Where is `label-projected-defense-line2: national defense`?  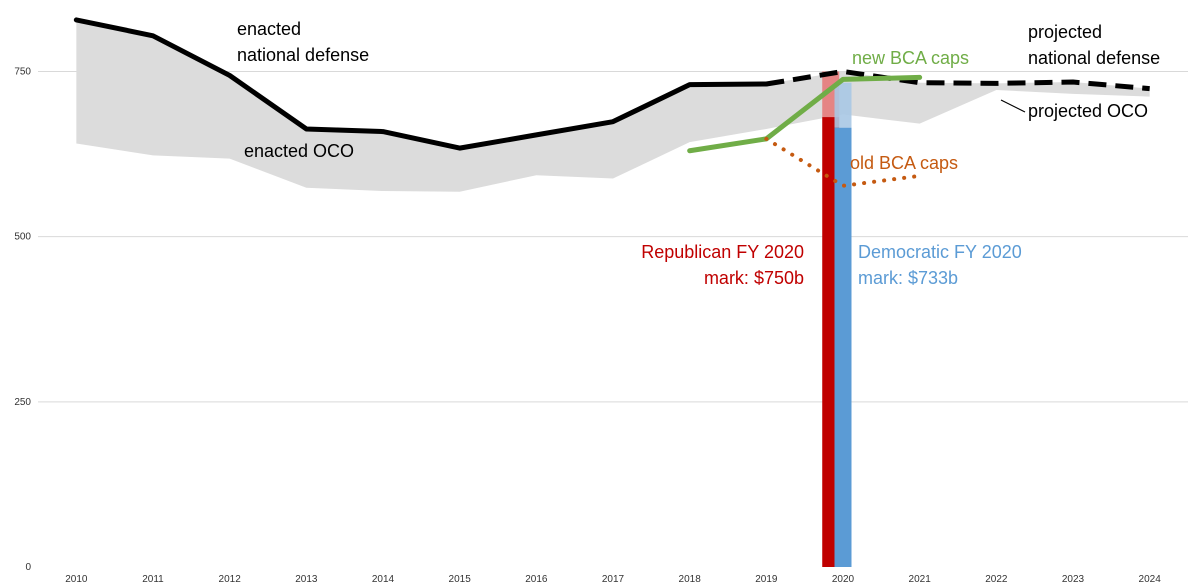
label-projected-defense-line2: national defense is located at coordinates (1094, 58).